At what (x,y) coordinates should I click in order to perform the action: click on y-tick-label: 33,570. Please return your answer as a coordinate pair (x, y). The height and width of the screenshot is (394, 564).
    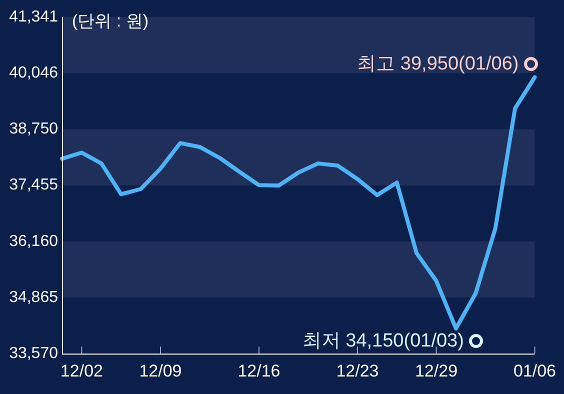
    Looking at the image, I should click on (33, 353).